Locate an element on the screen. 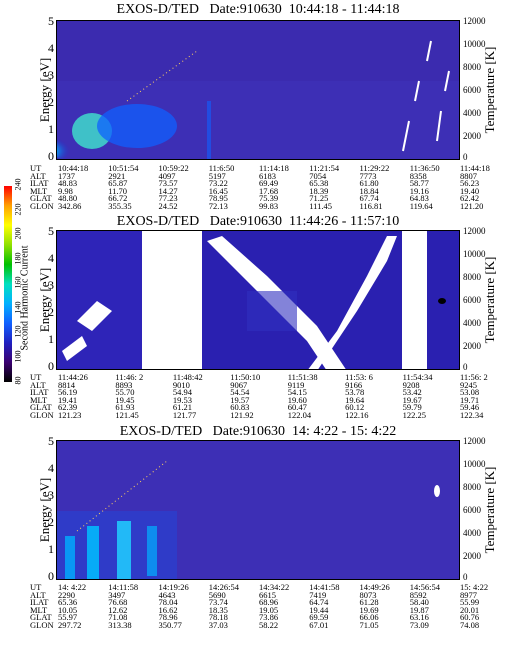 Image resolution: width=505 pixels, height=649 pixels. colorbar-tick: 80 is located at coordinates (18, 380).